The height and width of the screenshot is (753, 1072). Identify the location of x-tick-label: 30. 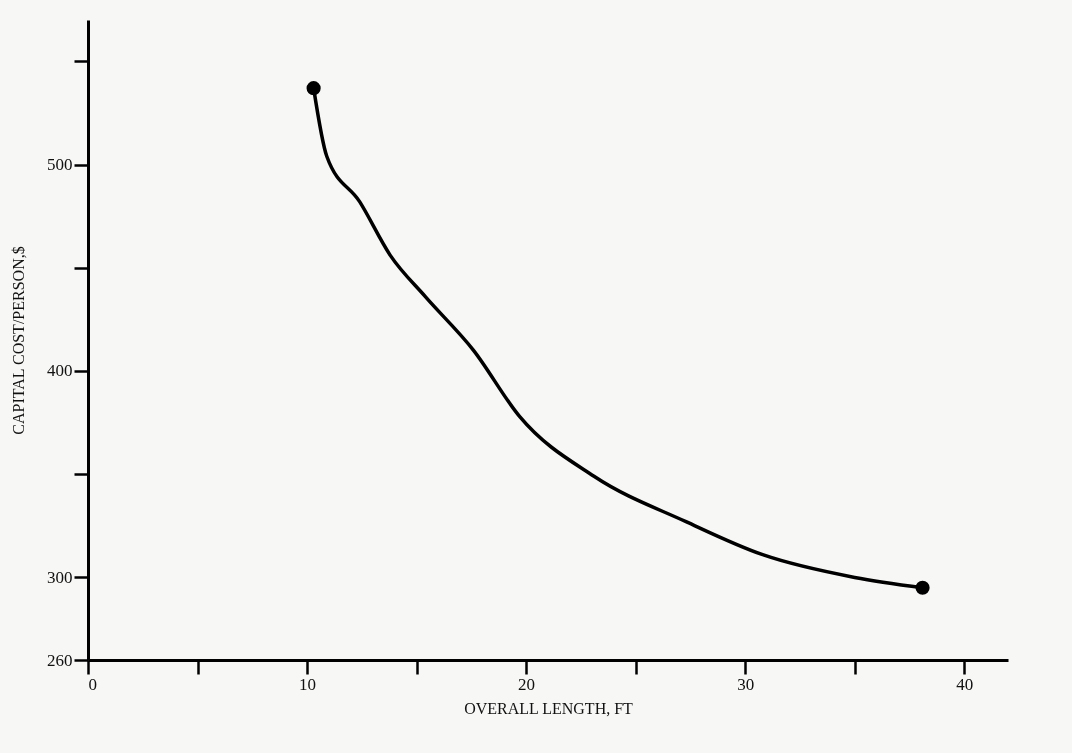
(746, 684).